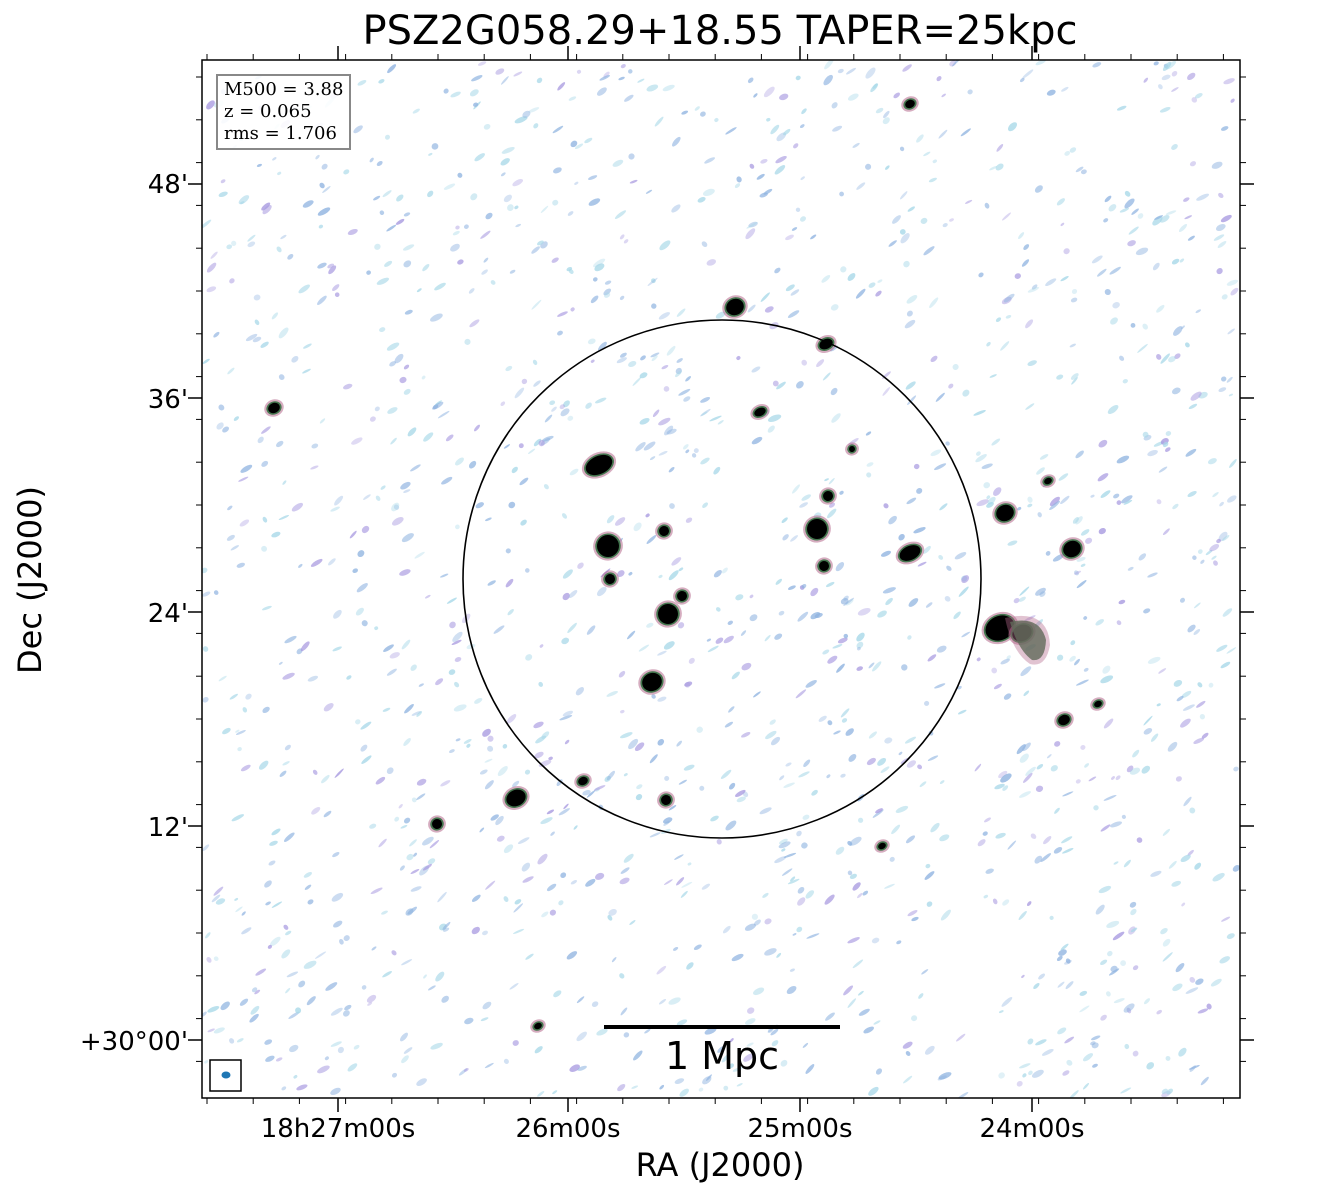 The image size is (1321, 1200). What do you see at coordinates (338, 1129) in the screenshot?
I see `x-tick-label: 18h27m00s` at bounding box center [338, 1129].